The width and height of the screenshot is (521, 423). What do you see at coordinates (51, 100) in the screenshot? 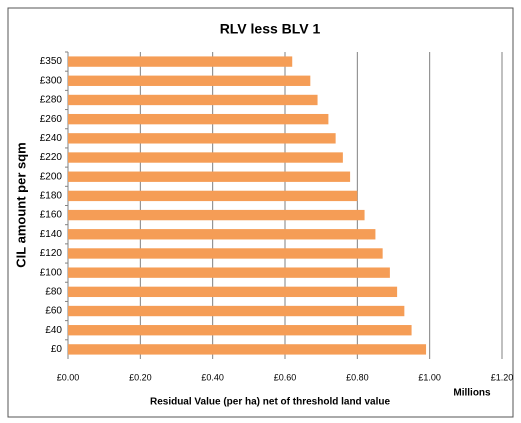
I see `y-tick-label: £280` at bounding box center [51, 100].